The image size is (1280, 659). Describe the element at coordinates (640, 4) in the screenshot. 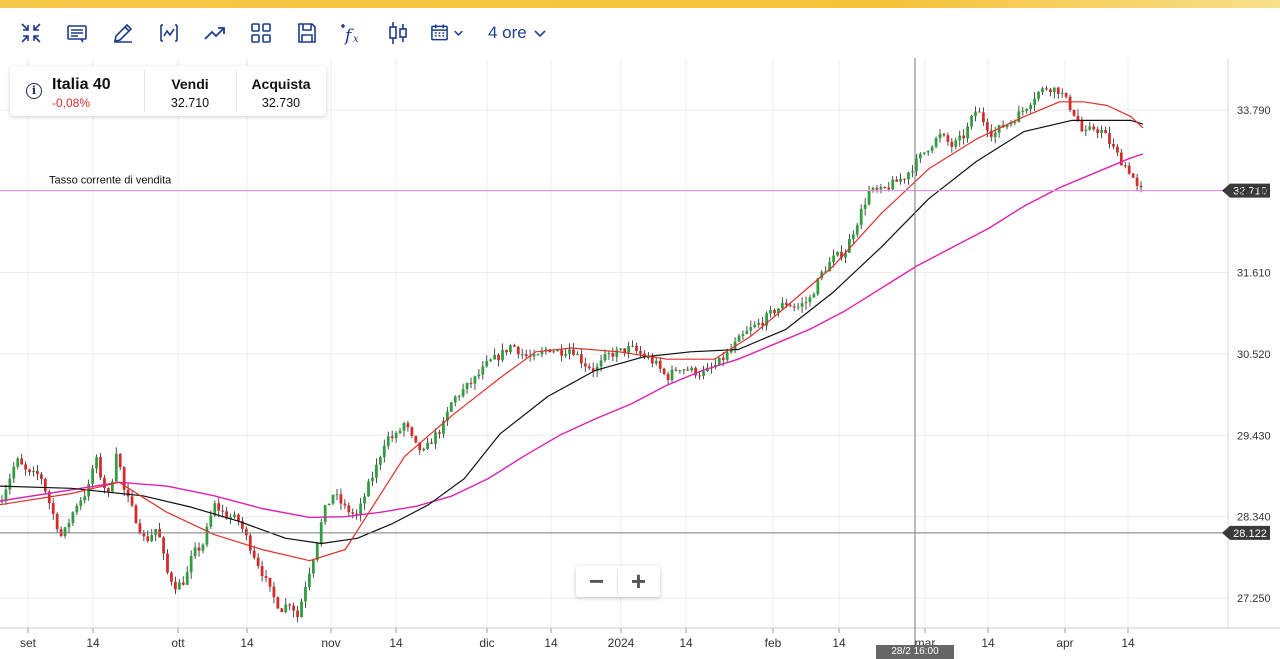

I see `brand-bar` at that location.